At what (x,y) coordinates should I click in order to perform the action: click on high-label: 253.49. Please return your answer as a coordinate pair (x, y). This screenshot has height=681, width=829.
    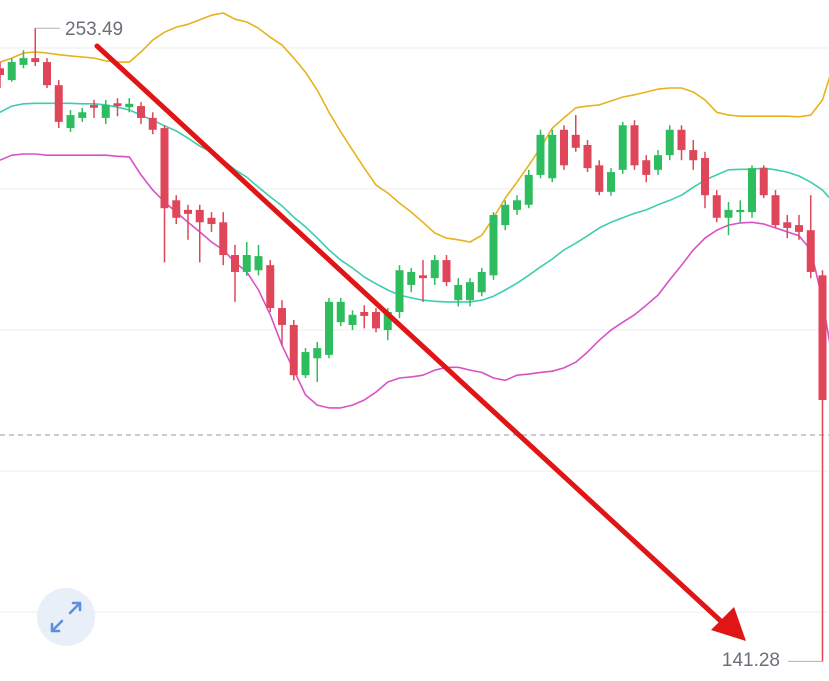
    Looking at the image, I should click on (94, 29).